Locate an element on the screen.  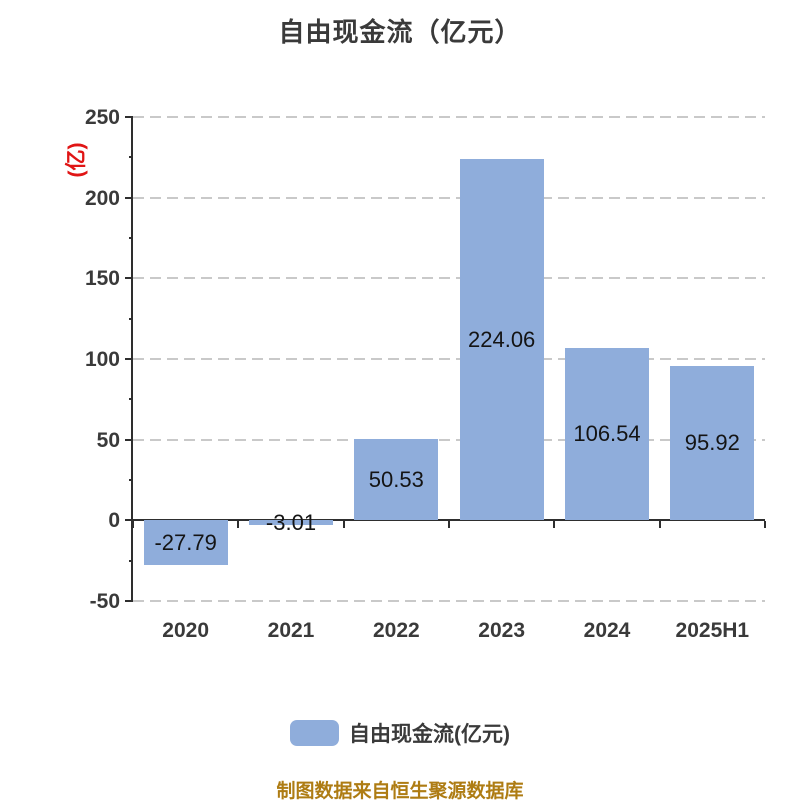
y-tick-label: 0 is located at coordinates (114, 521).